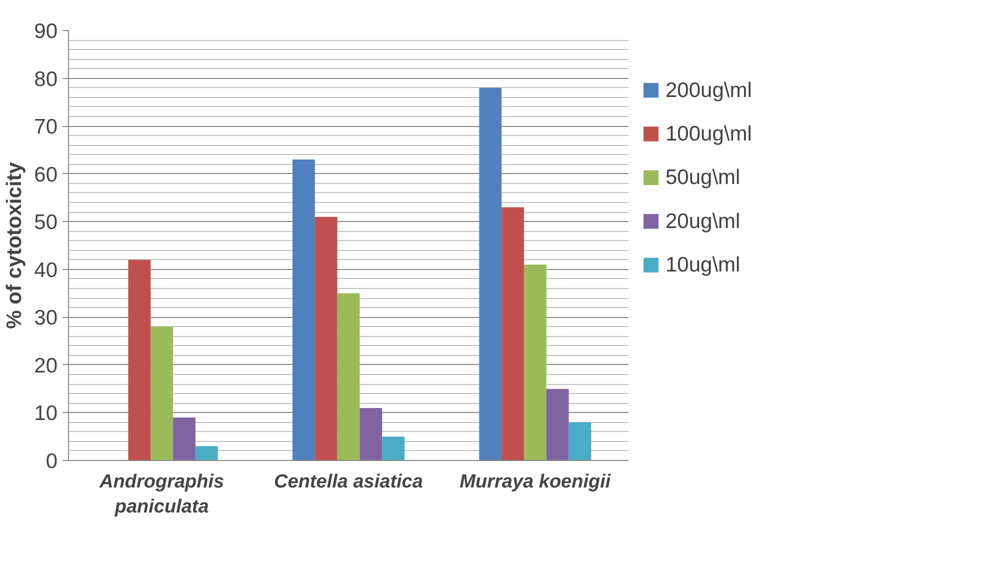 This screenshot has width=987, height=584. What do you see at coordinates (349, 482) in the screenshot?
I see `x-tick-label: Centella asiatica` at bounding box center [349, 482].